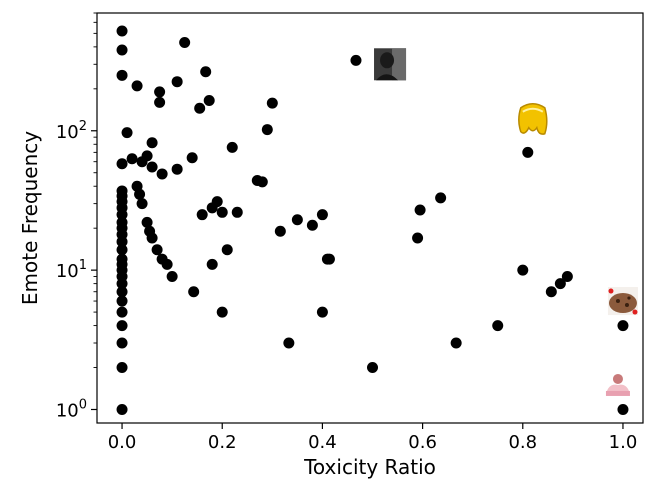  Describe the element at coordinates (622, 301) in the screenshot. I see `cookie-emote` at that location.